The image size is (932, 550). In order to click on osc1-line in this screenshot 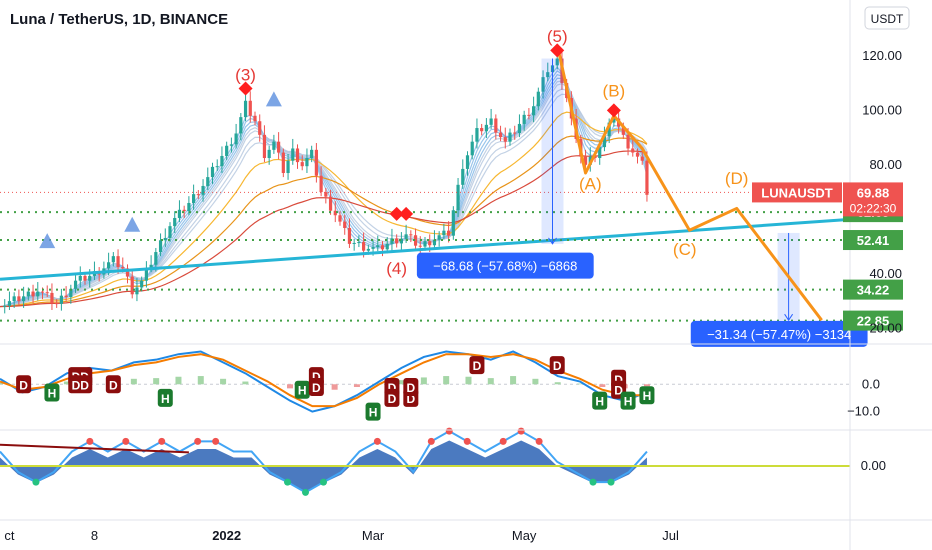, I will do `click(323, 380)`.